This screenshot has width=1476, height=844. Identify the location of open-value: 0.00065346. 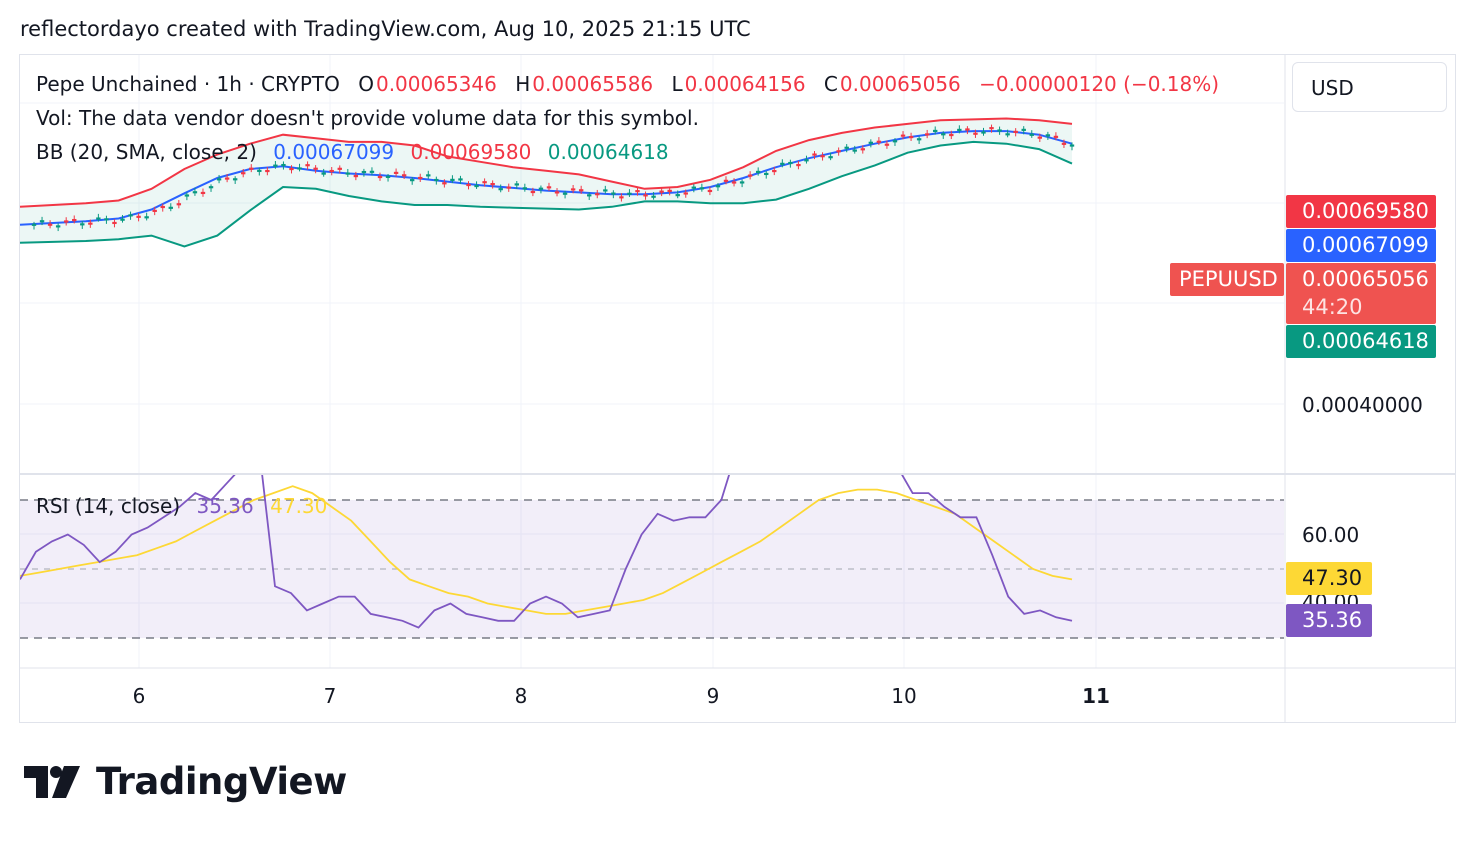
(436, 84).